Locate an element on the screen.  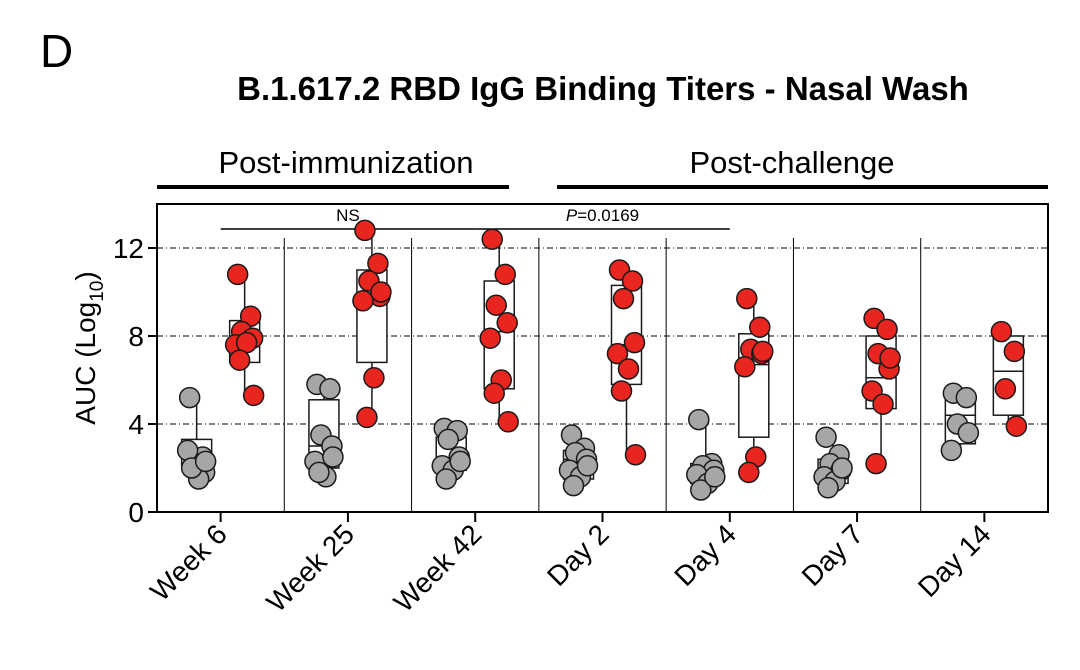
y-tick-label-0: 0 is located at coordinates (136, 512).